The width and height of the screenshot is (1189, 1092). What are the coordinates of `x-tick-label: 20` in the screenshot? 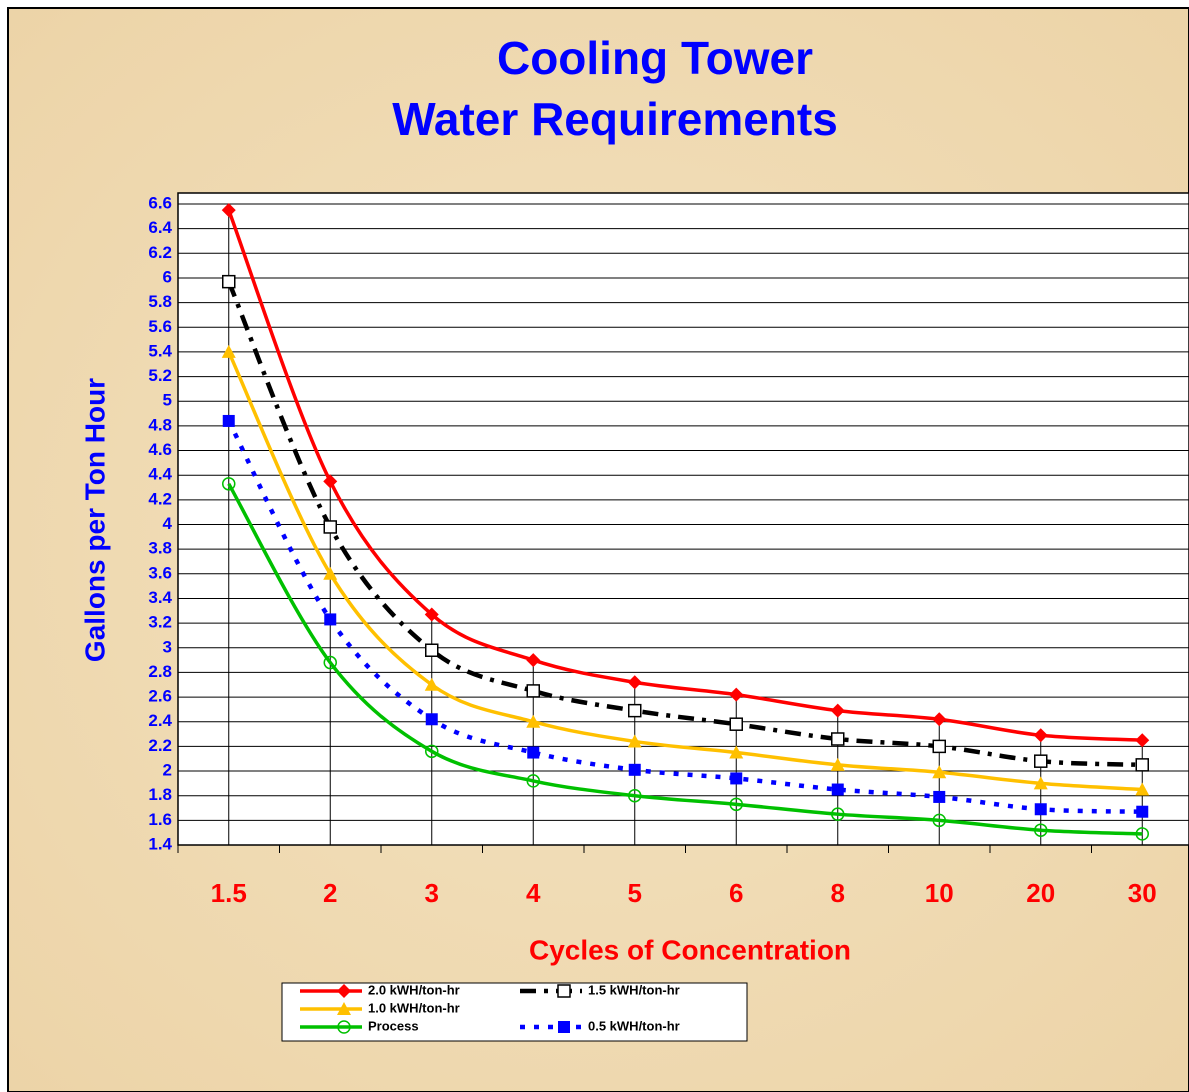 It's located at (1040, 893).